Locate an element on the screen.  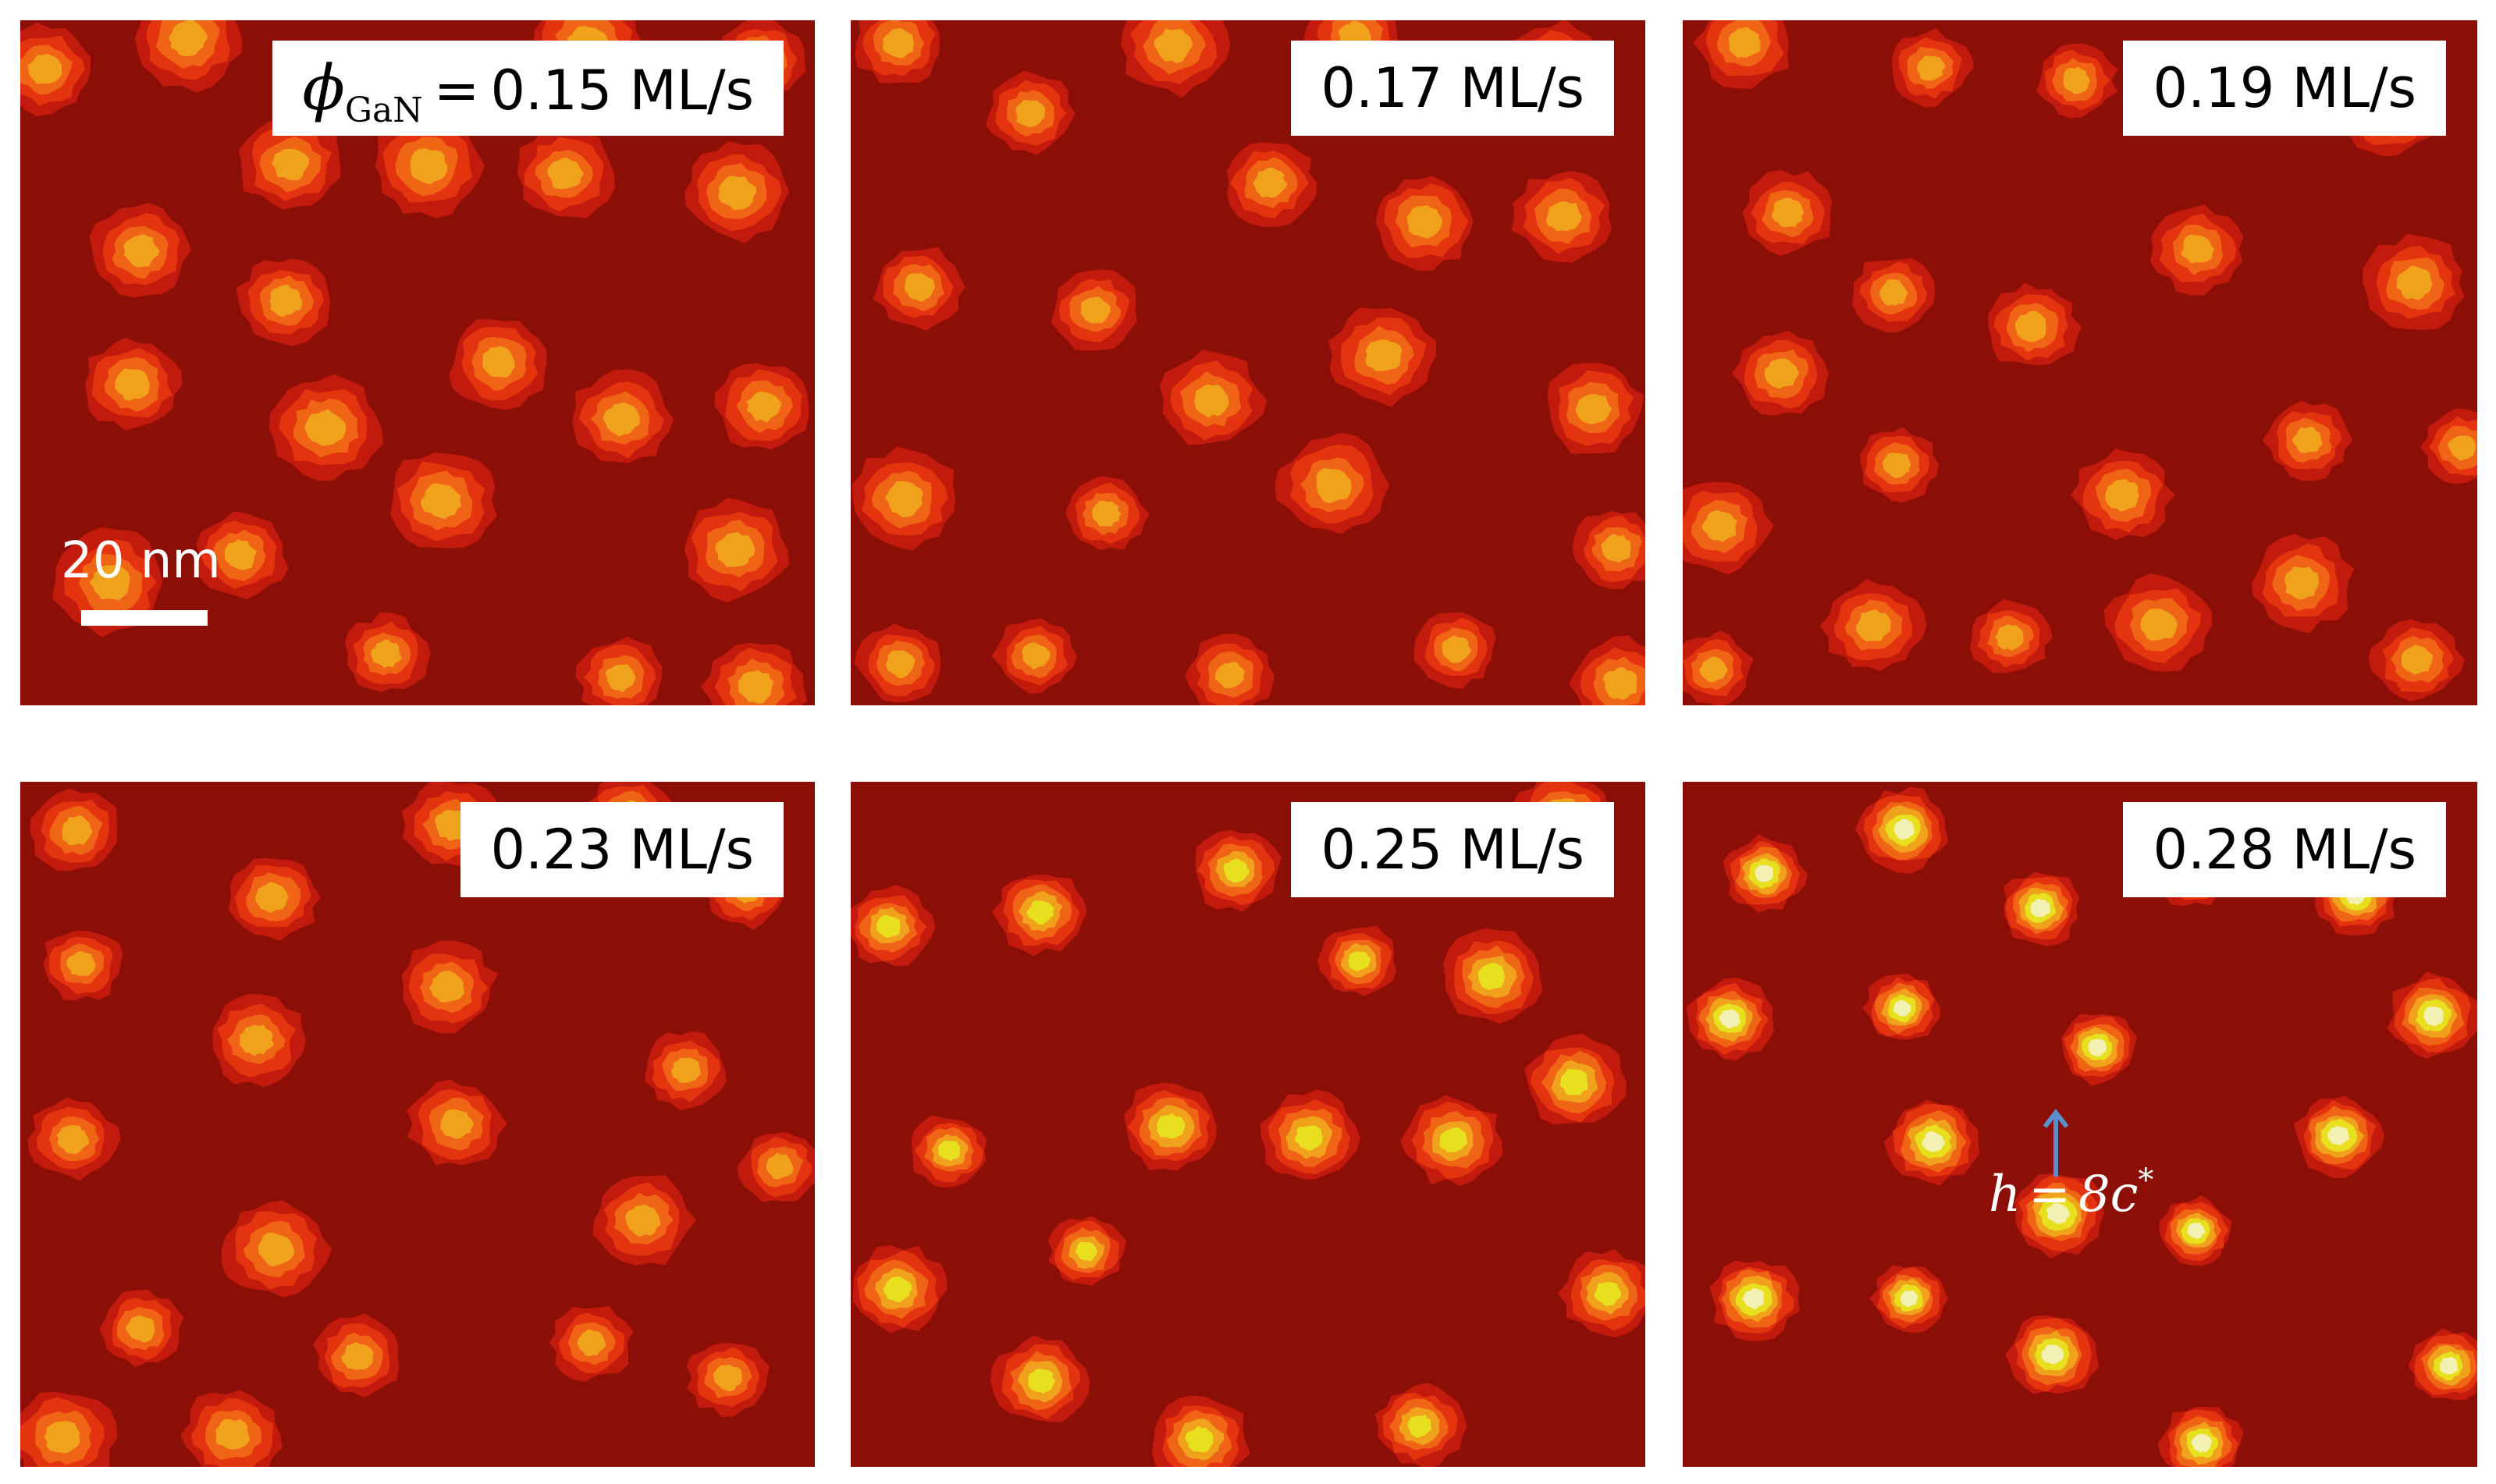
scalebar-label: 20 nm is located at coordinates (141, 561).